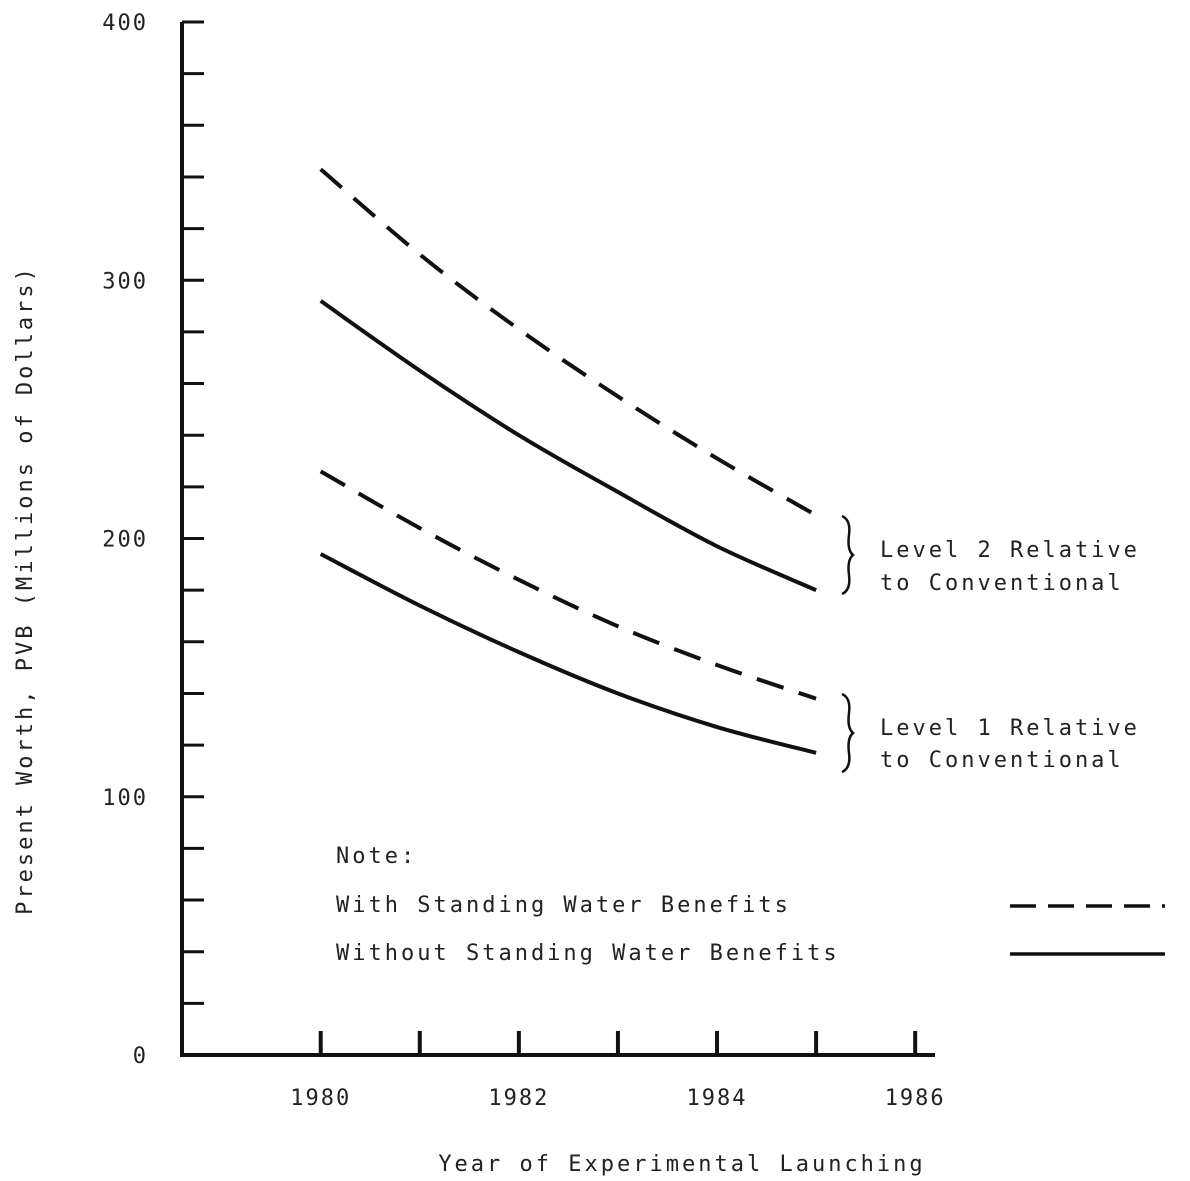 This screenshot has width=1190, height=1181. What do you see at coordinates (568, 653) in the screenshot?
I see `level1-solid-line` at bounding box center [568, 653].